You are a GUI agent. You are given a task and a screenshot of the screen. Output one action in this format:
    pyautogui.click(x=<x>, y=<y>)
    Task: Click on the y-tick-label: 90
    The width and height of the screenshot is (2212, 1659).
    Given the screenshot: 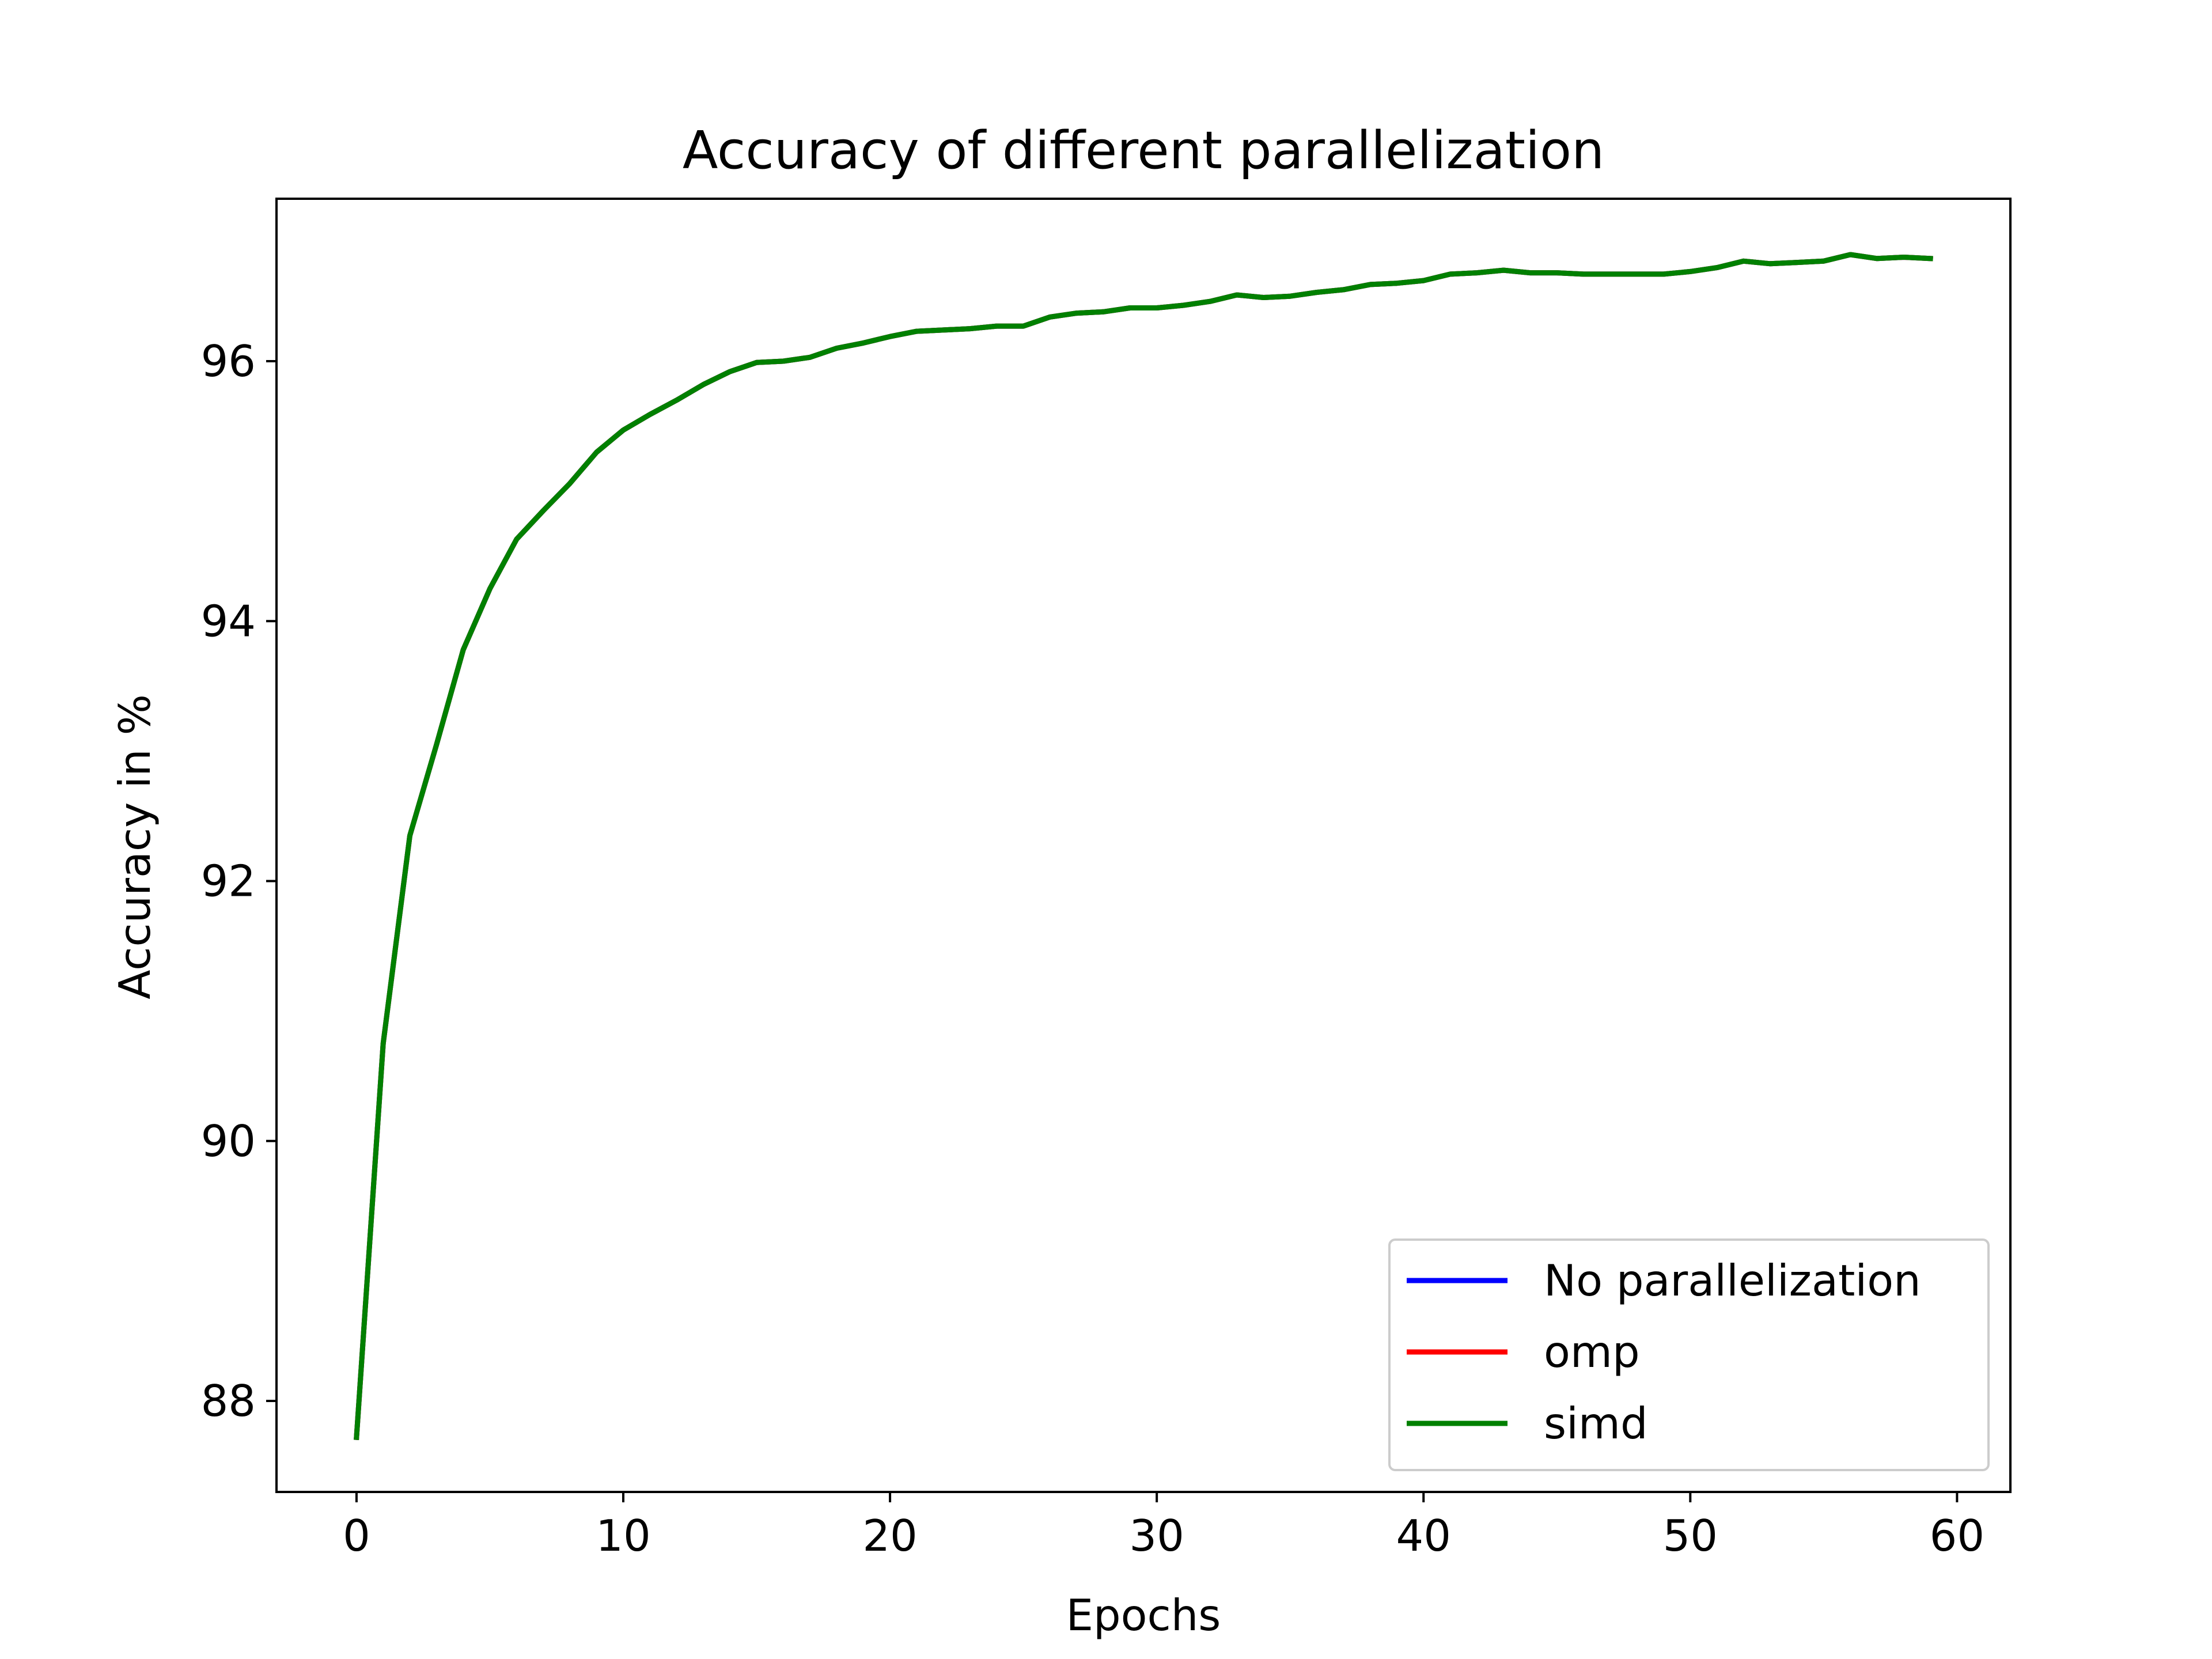 What is the action you would take?
    pyautogui.click(x=228, y=1141)
    